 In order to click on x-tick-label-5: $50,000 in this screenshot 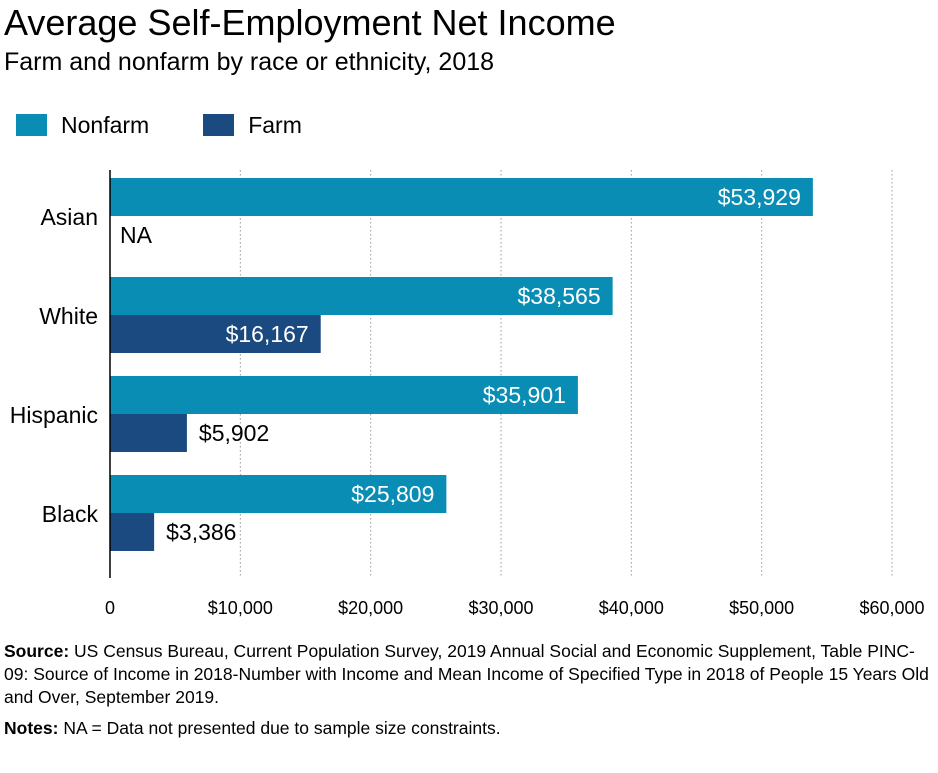, I will do `click(761, 608)`.